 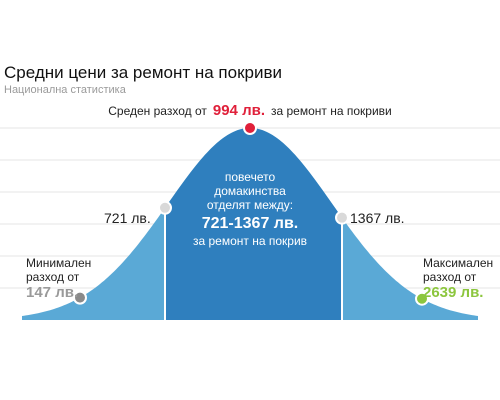 I want to click on low-bound-label: 721 лв., so click(x=127, y=218).